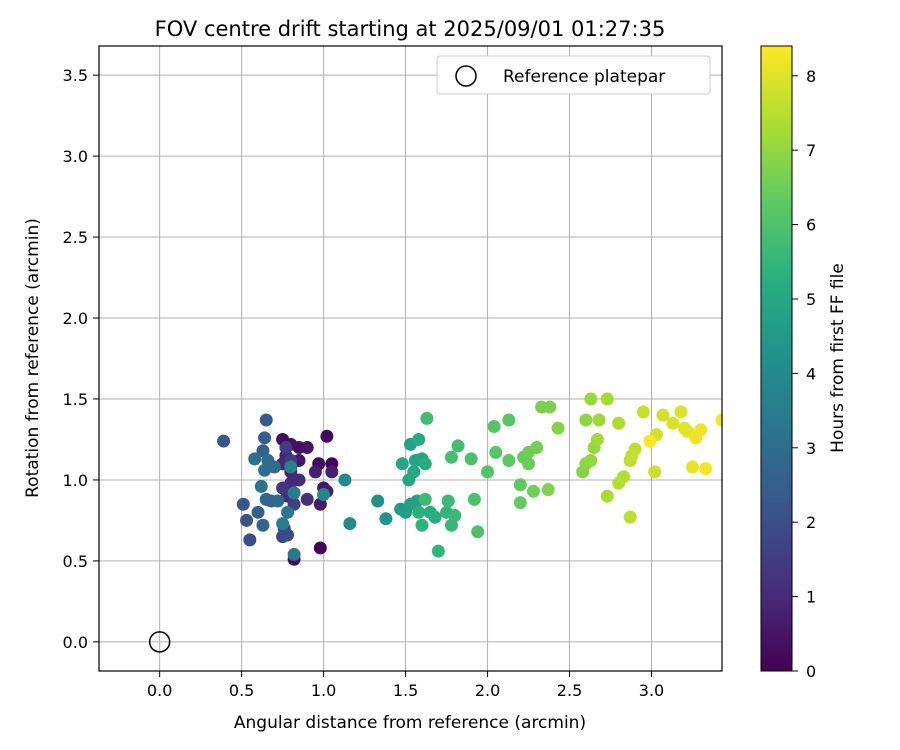 The height and width of the screenshot is (750, 900). What do you see at coordinates (75, 642) in the screenshot?
I see `y-tick-label: 0.0` at bounding box center [75, 642].